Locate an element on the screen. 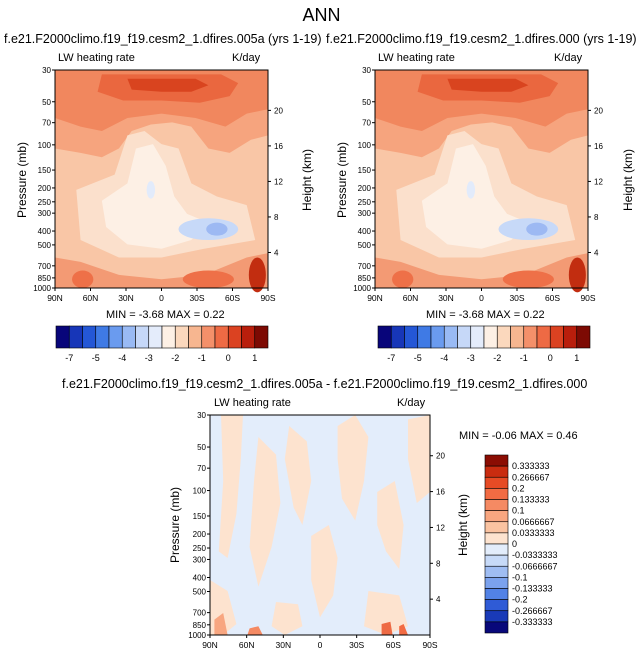 The width and height of the screenshot is (643, 658). panel3-ytick-label: 100 is located at coordinates (200, 491).